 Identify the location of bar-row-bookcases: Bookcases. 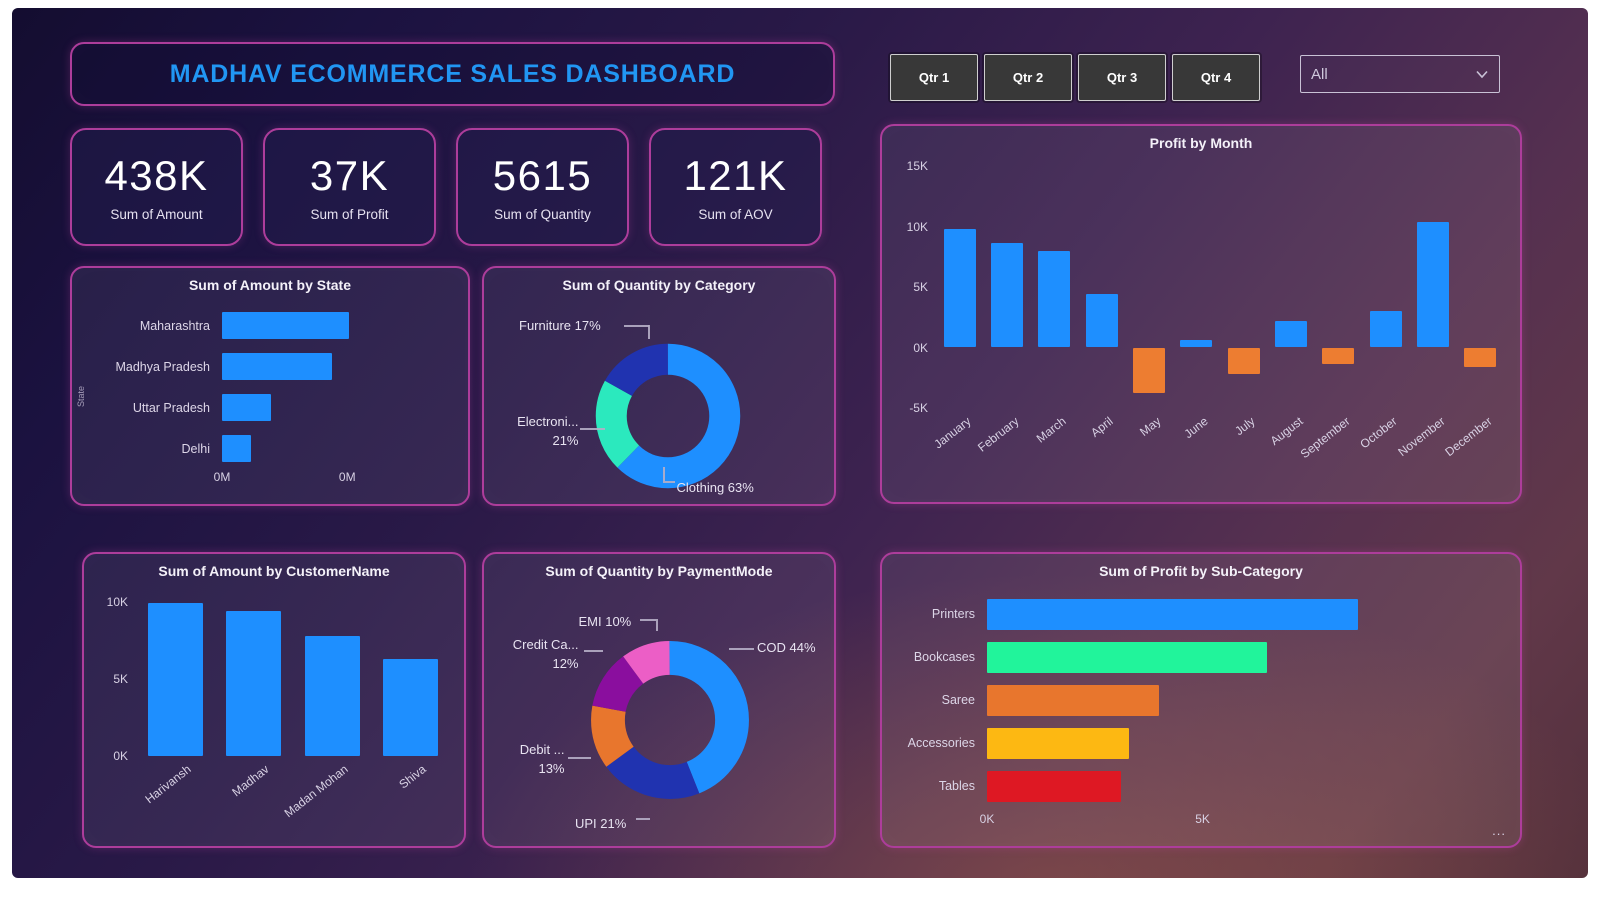
(1136, 657).